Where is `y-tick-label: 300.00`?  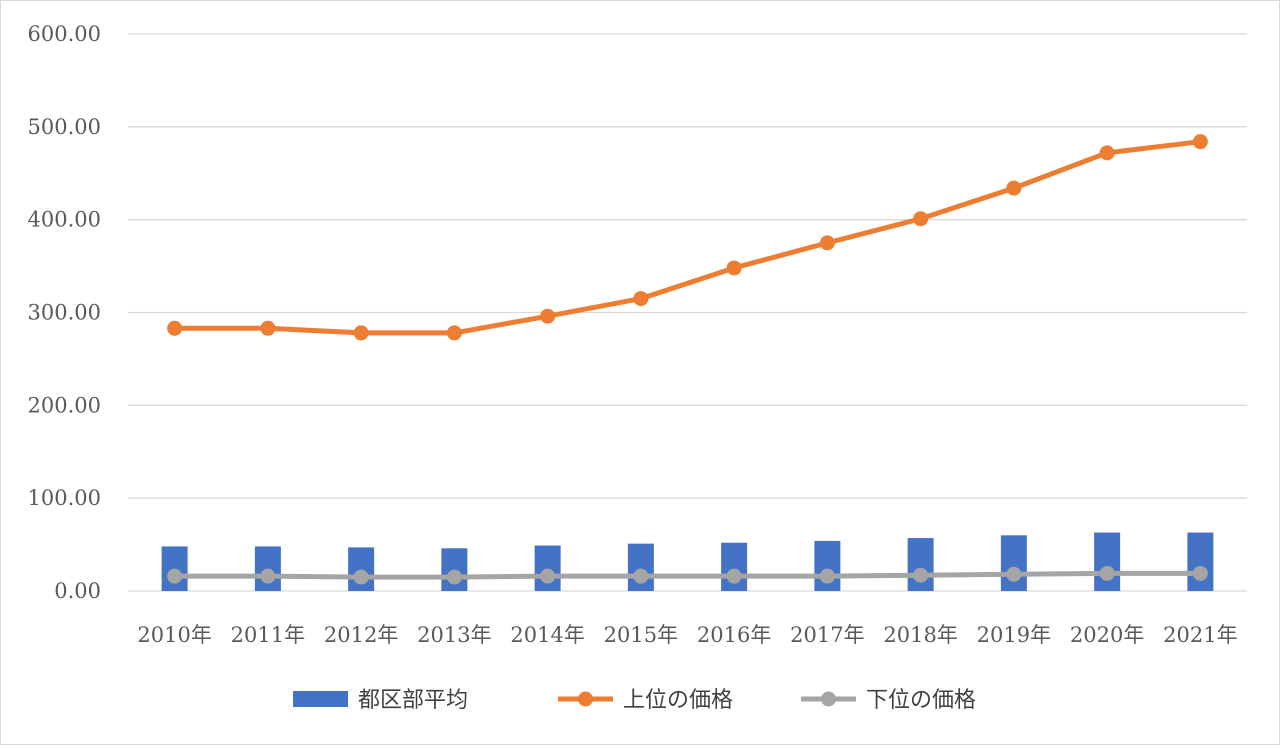
y-tick-label: 300.00 is located at coordinates (64, 313).